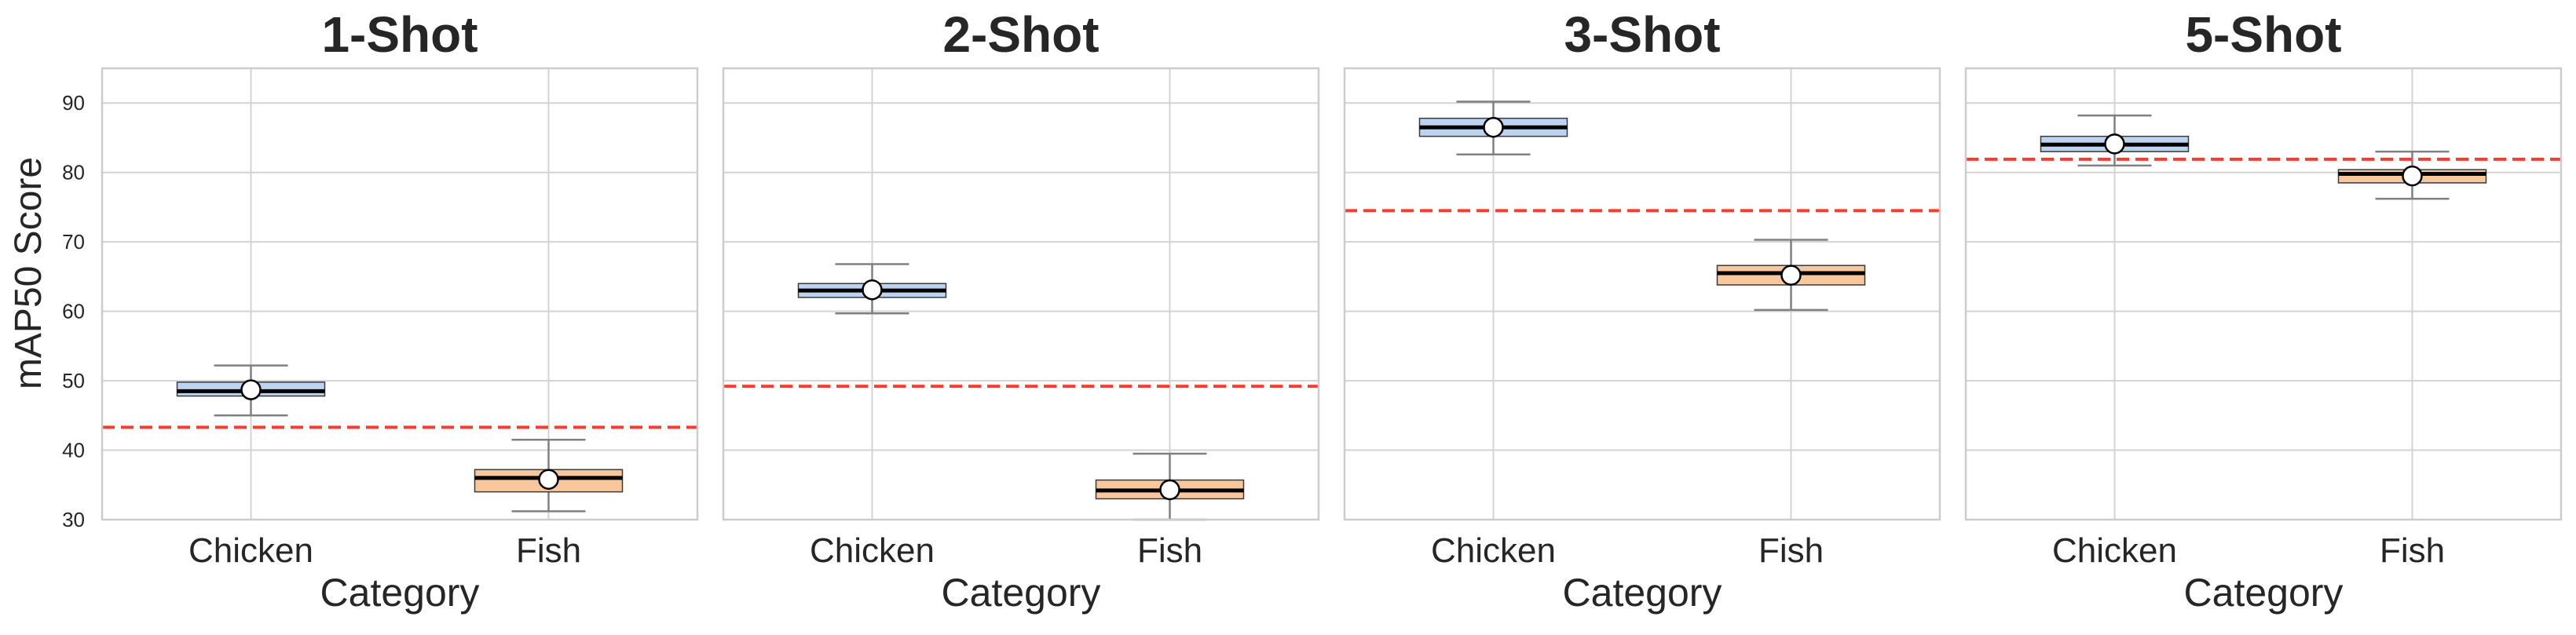 This screenshot has width=2576, height=635. I want to click on y-tick-label: 70, so click(74, 242).